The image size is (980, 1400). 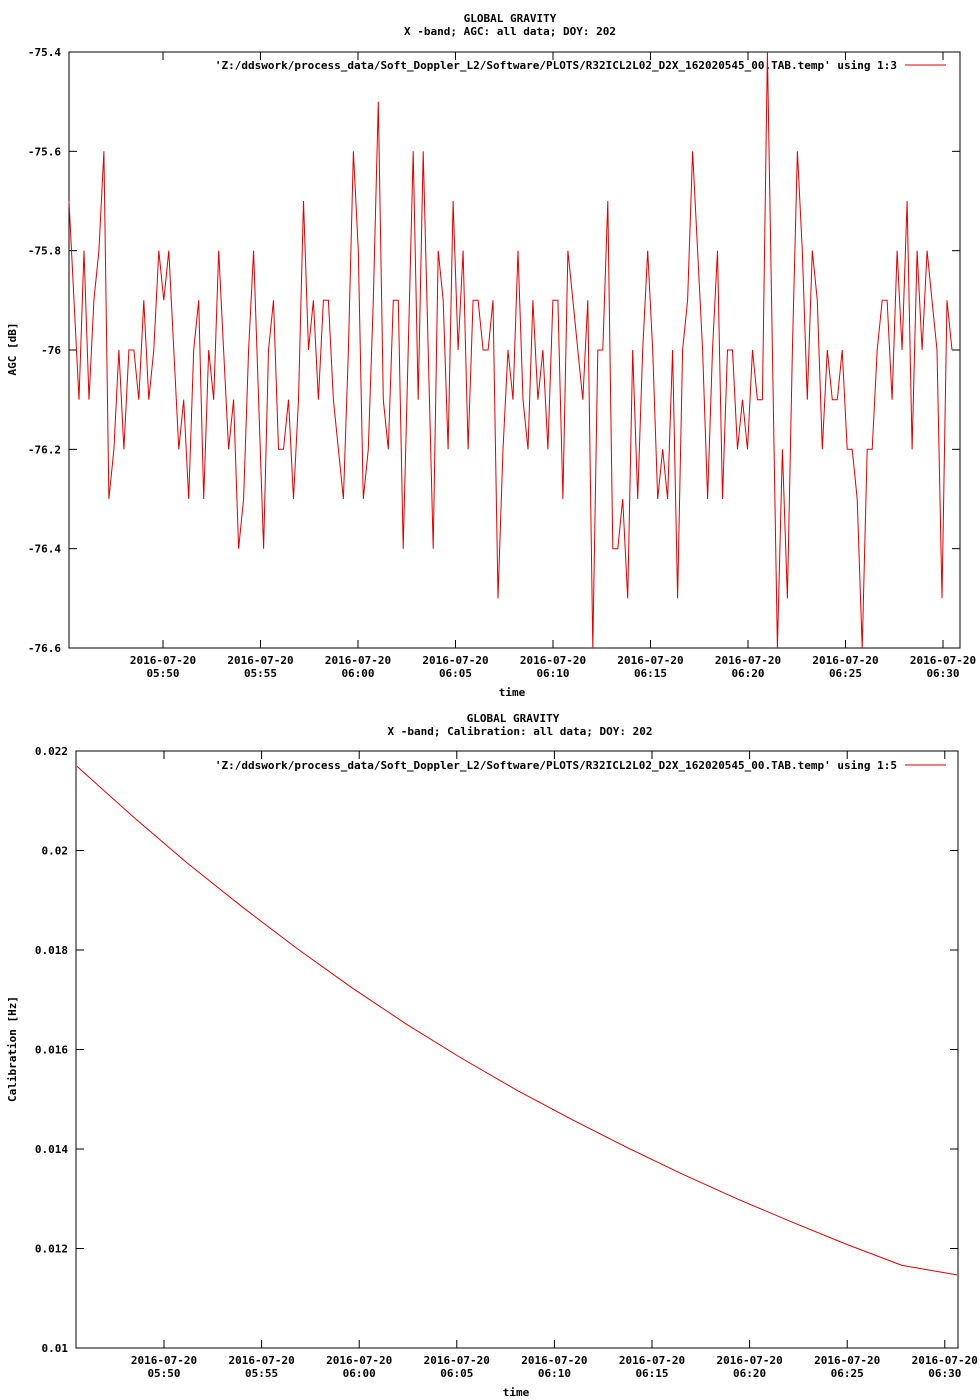 What do you see at coordinates (44, 648) in the screenshot?
I see `y-tick-label: -76.6` at bounding box center [44, 648].